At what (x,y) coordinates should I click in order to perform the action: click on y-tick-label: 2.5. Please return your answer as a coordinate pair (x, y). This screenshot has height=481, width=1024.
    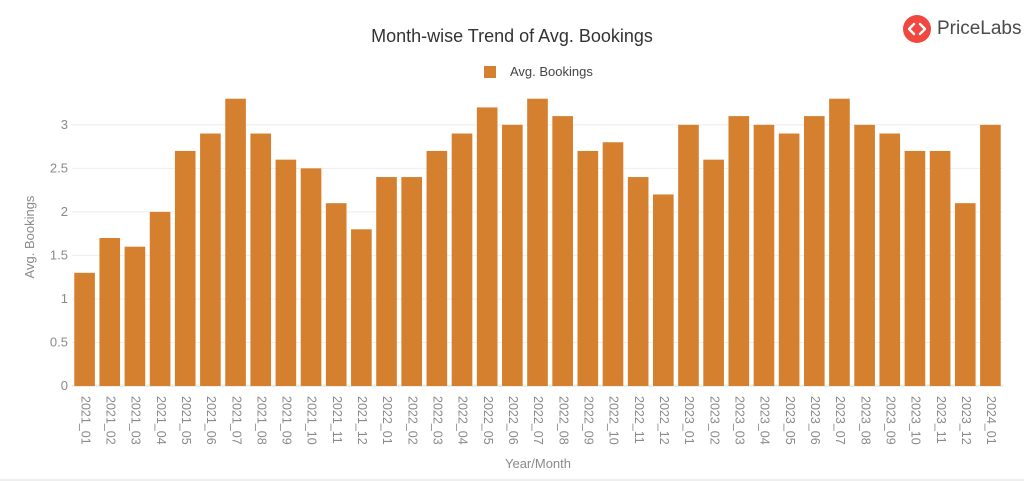
    Looking at the image, I should click on (59, 167).